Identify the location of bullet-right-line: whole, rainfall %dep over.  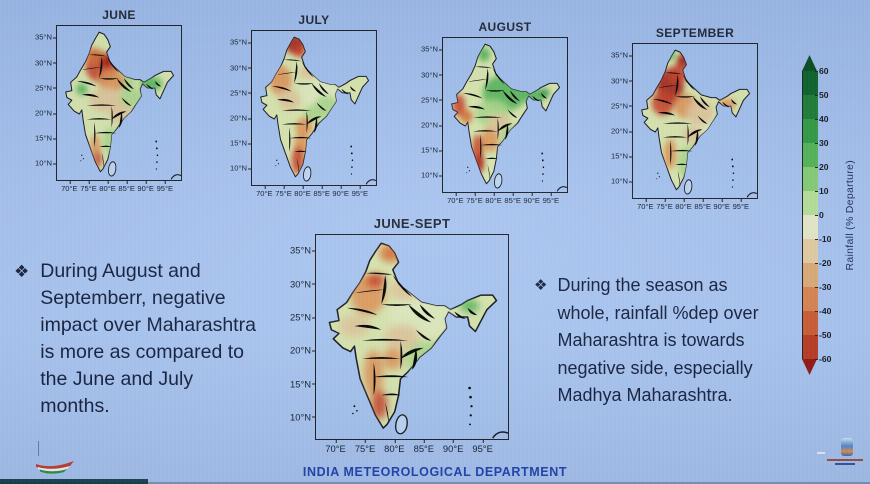
(658, 312).